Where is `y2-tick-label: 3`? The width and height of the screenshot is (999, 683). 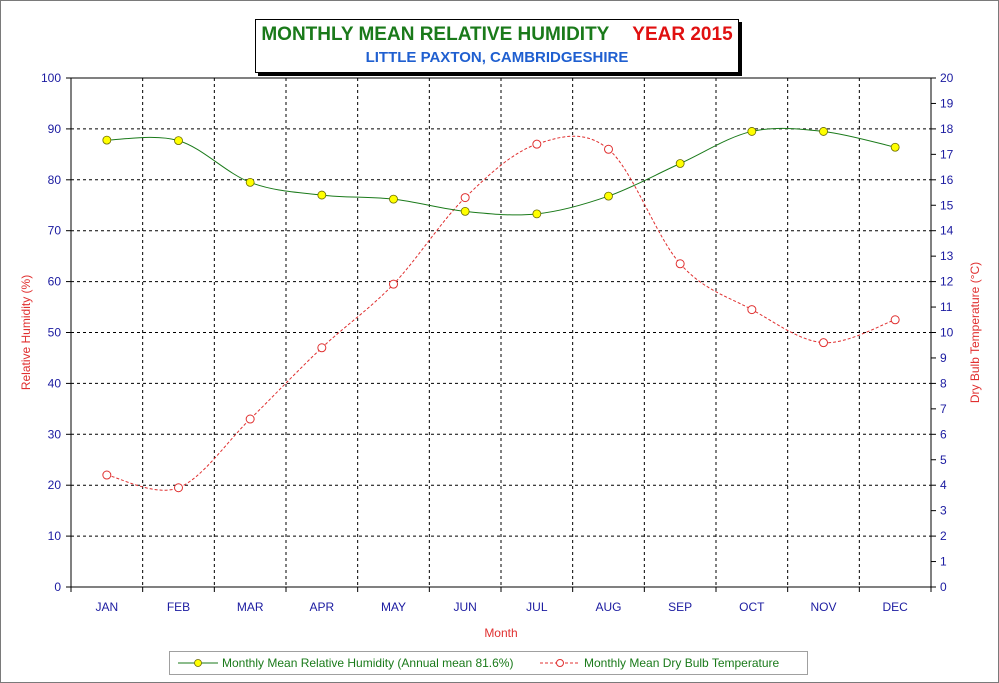
y2-tick-label: 3 is located at coordinates (943, 511).